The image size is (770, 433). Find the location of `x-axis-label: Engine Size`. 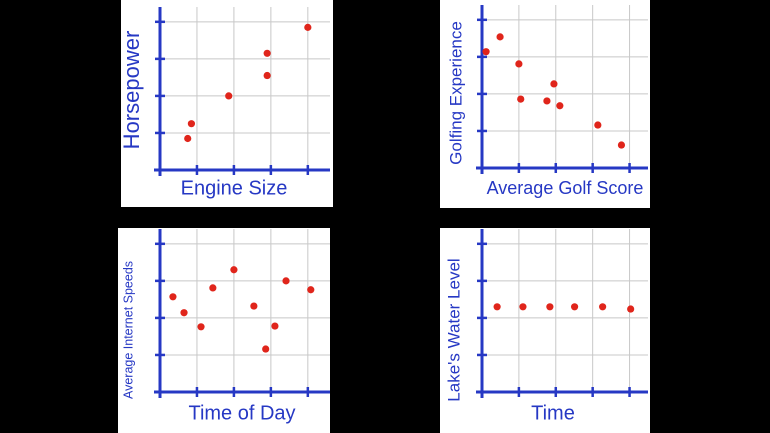

x-axis-label: Engine Size is located at coordinates (234, 188).